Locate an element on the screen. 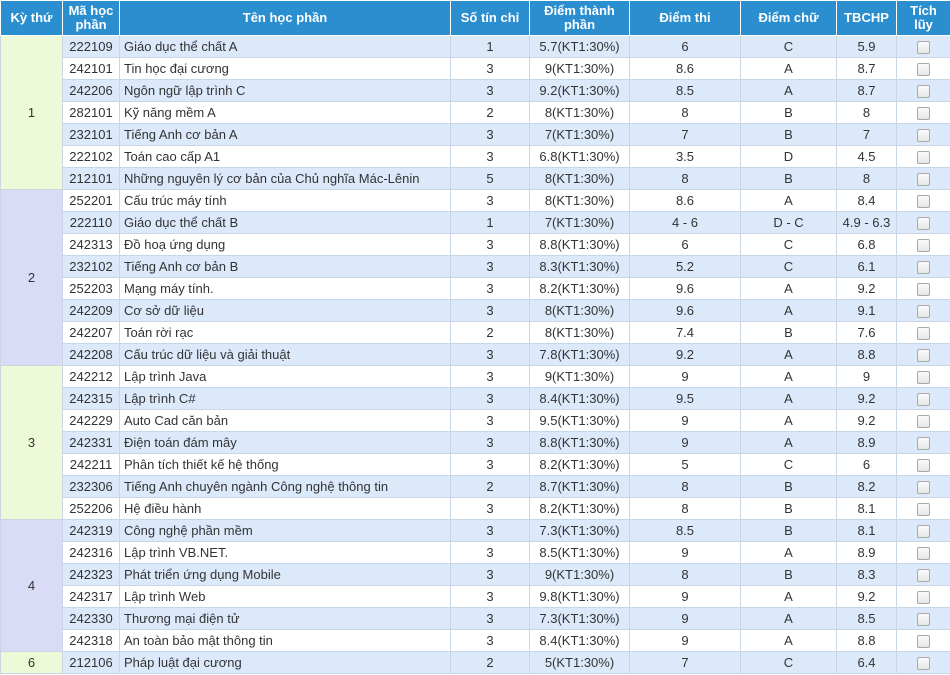  course-name-cell: Lập trình C# is located at coordinates (285, 398).